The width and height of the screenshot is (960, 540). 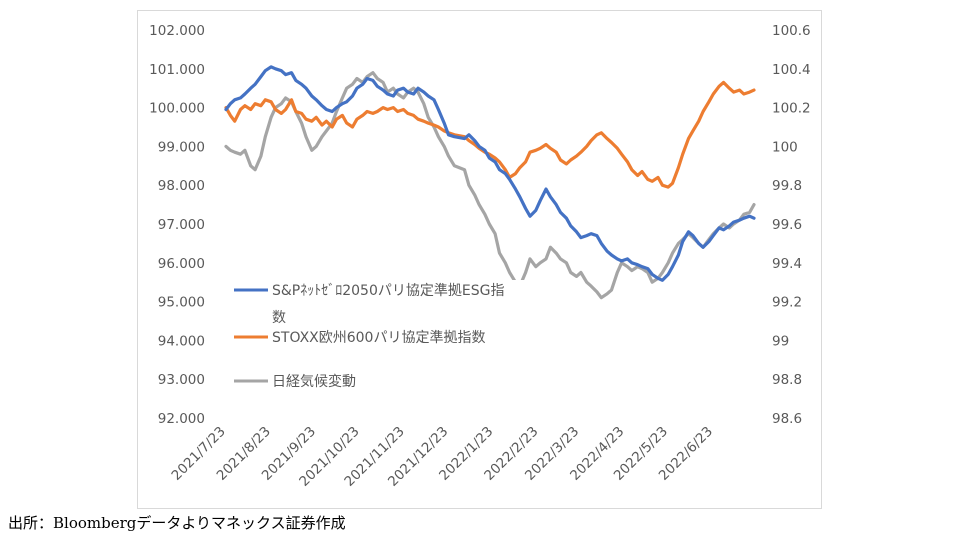 What do you see at coordinates (787, 186) in the screenshot?
I see `y-right-tick-label: 99.8` at bounding box center [787, 186].